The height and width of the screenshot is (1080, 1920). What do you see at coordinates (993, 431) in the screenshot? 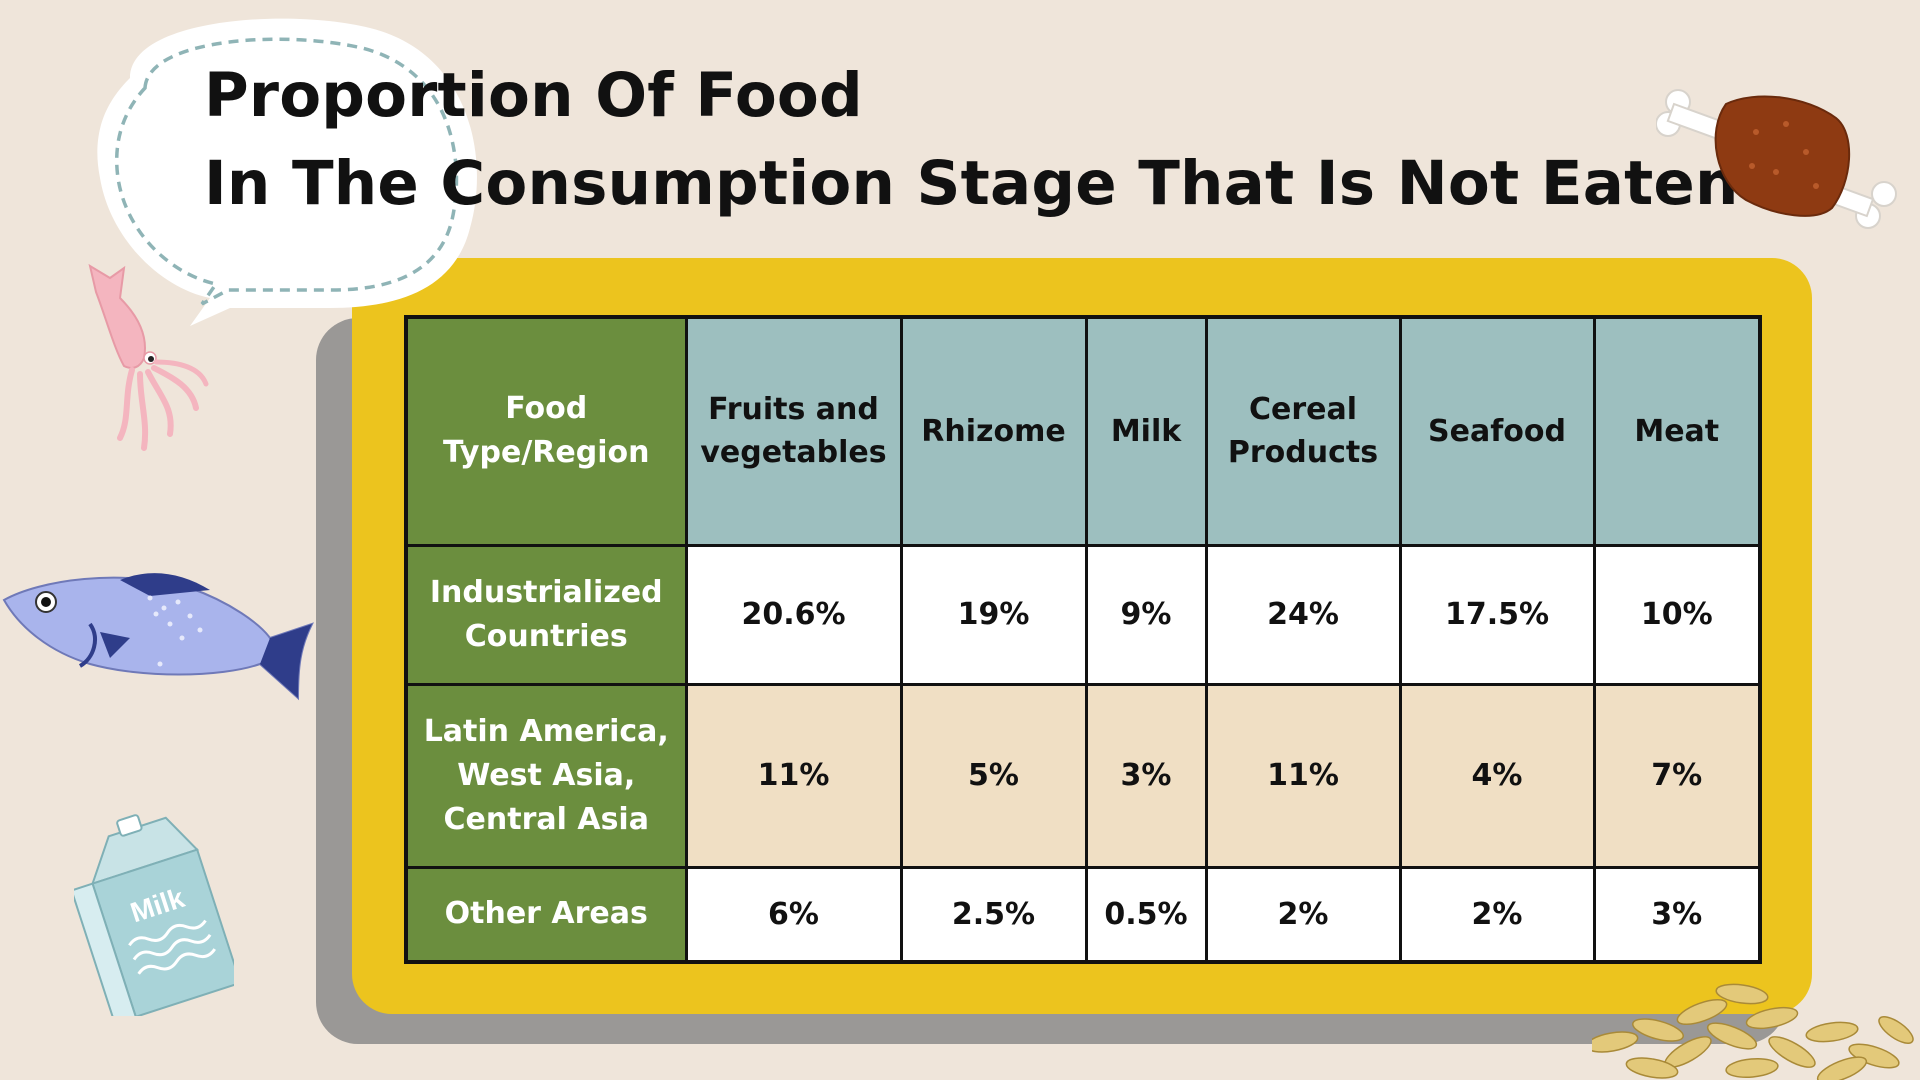
I see `column-header: Rhizome` at bounding box center [993, 431].